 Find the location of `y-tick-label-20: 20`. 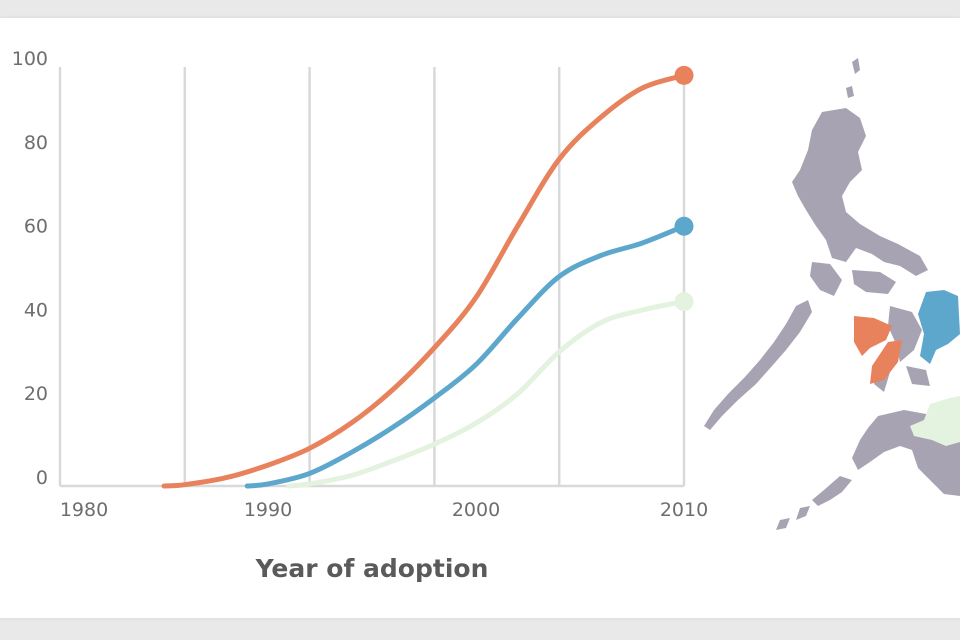

y-tick-label-20: 20 is located at coordinates (36, 394).